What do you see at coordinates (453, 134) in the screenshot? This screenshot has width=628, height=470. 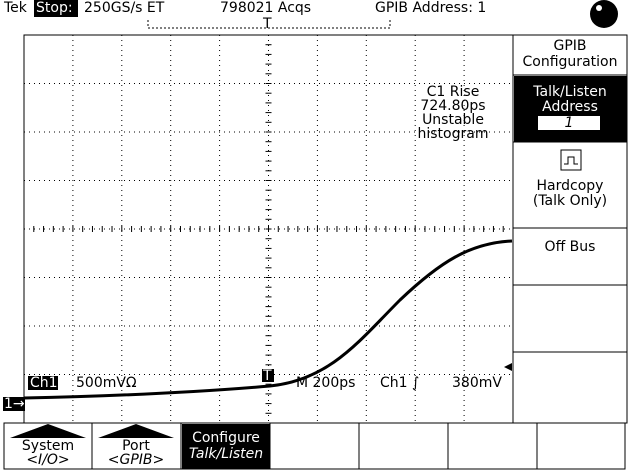 I see `measurement-note: histogram` at bounding box center [453, 134].